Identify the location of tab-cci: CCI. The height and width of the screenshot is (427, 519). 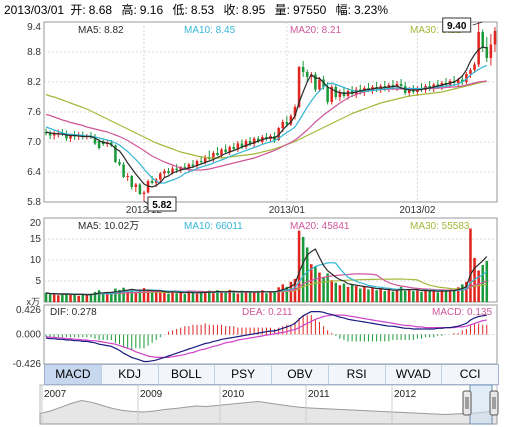
(470, 374).